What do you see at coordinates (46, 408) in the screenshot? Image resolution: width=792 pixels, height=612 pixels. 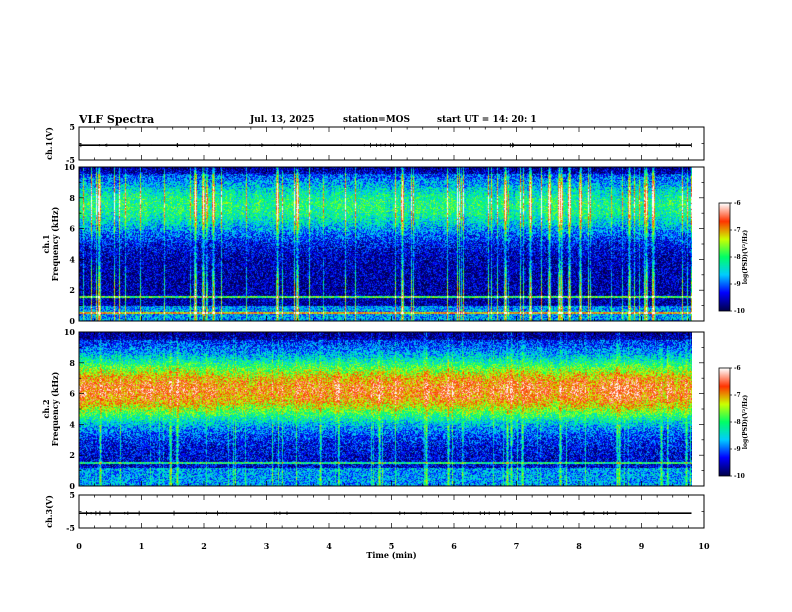 I see `spec2-ylabel-channel: ch.2` at bounding box center [46, 408].